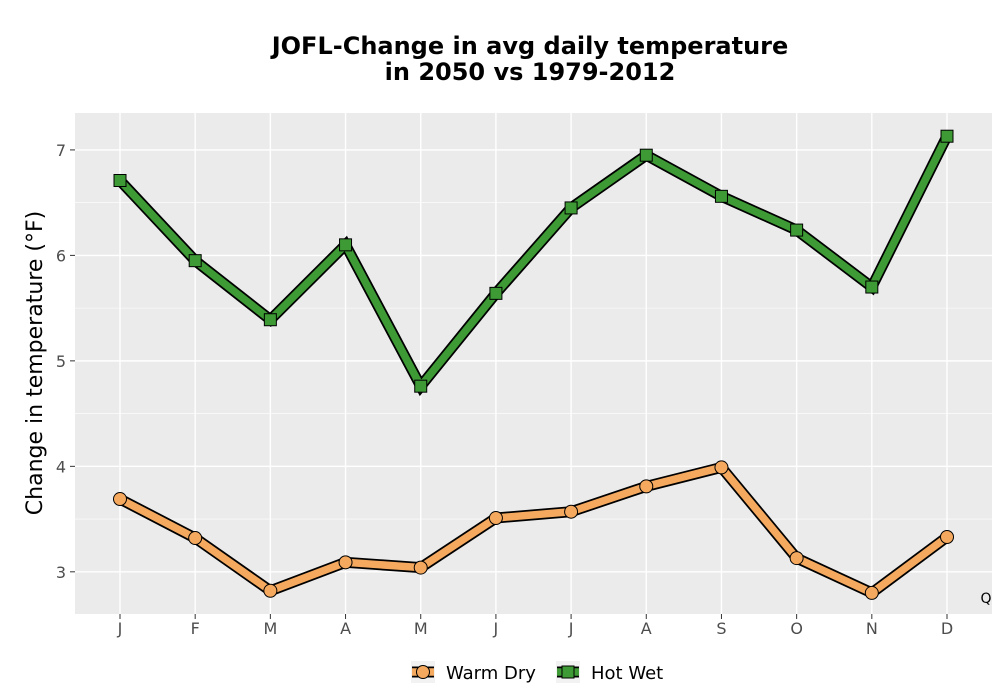 The height and width of the screenshot is (700, 1000). What do you see at coordinates (985, 599) in the screenshot?
I see `corner-note: Q` at bounding box center [985, 599].